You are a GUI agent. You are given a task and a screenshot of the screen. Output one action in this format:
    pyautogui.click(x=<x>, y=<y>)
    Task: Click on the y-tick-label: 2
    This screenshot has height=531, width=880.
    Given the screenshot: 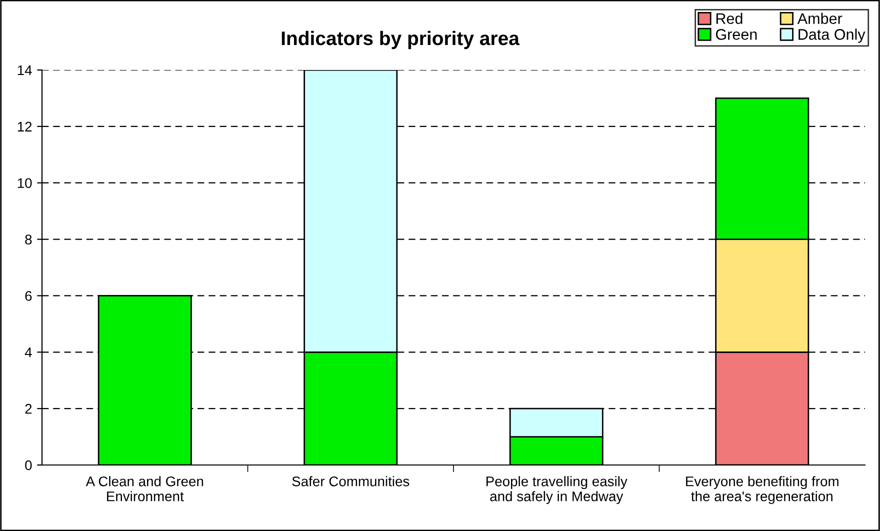 What is the action you would take?
    pyautogui.click(x=28, y=409)
    